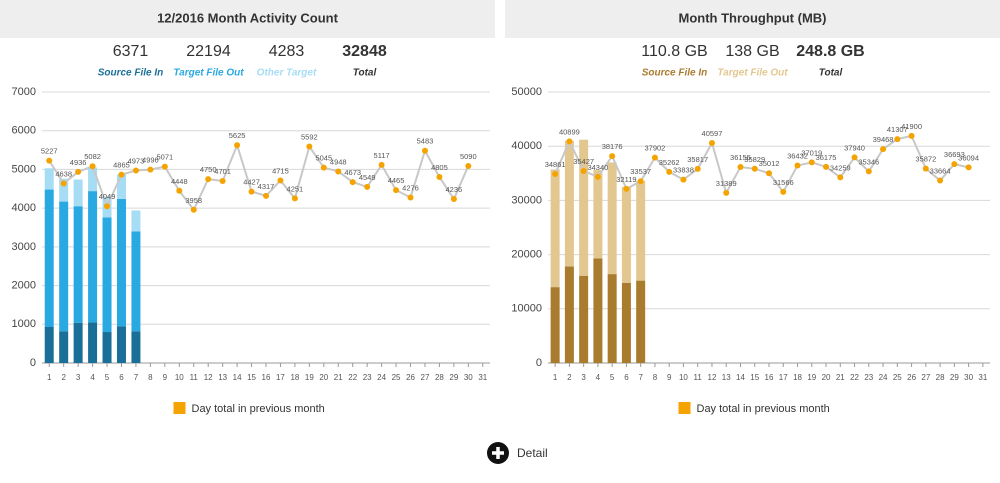 This screenshot has height=483, width=1000. Describe the element at coordinates (526, 92) in the screenshot. I see `y-tick-label: 50000` at that location.